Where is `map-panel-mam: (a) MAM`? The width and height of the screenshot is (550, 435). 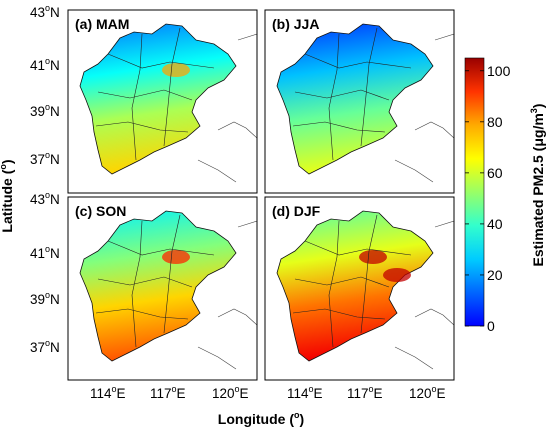 map-panel-mam: (a) MAM is located at coordinates (162, 101).